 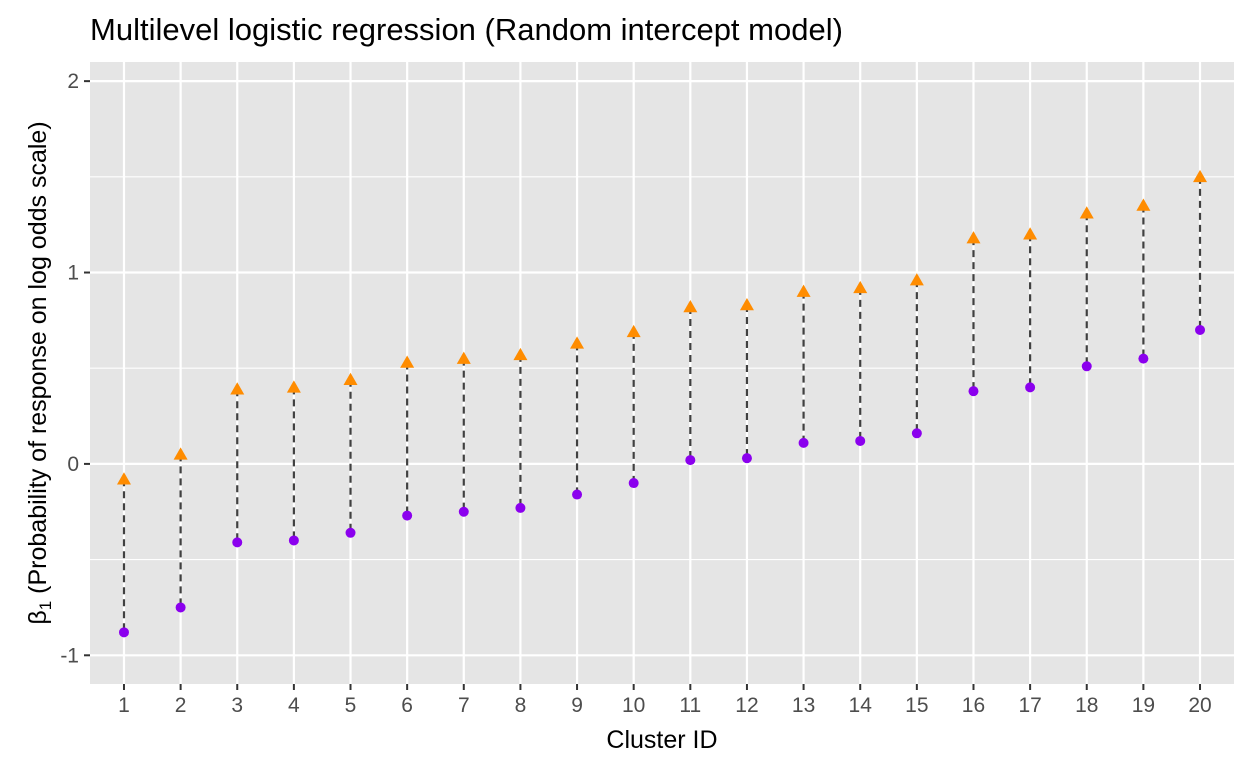 I want to click on x-tick-label: 5, so click(x=351, y=705).